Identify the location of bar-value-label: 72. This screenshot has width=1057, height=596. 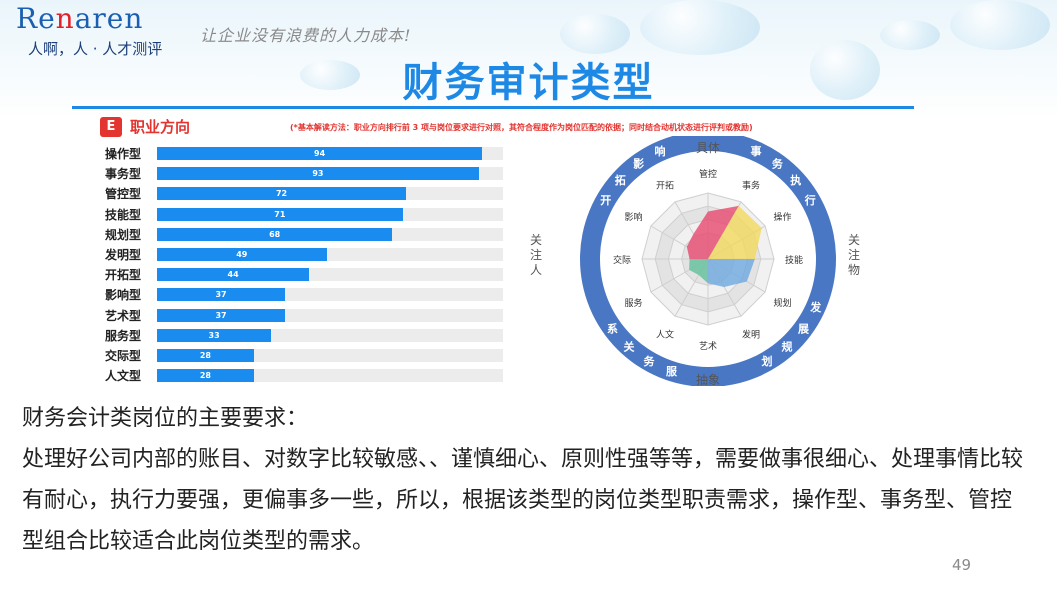
(281, 194).